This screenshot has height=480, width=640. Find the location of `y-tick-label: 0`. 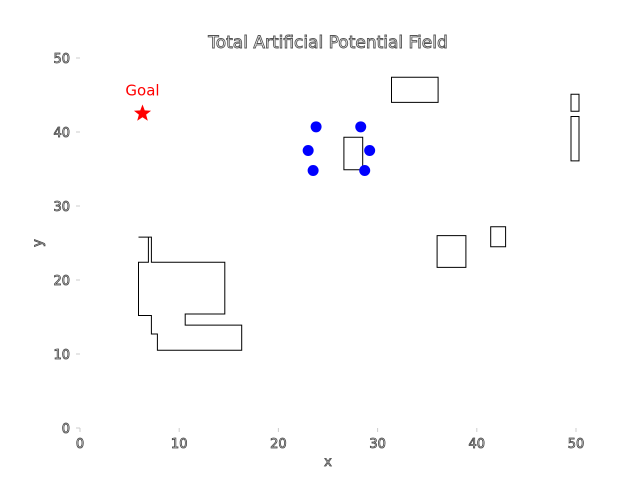

y-tick-label: 0 is located at coordinates (66, 429).